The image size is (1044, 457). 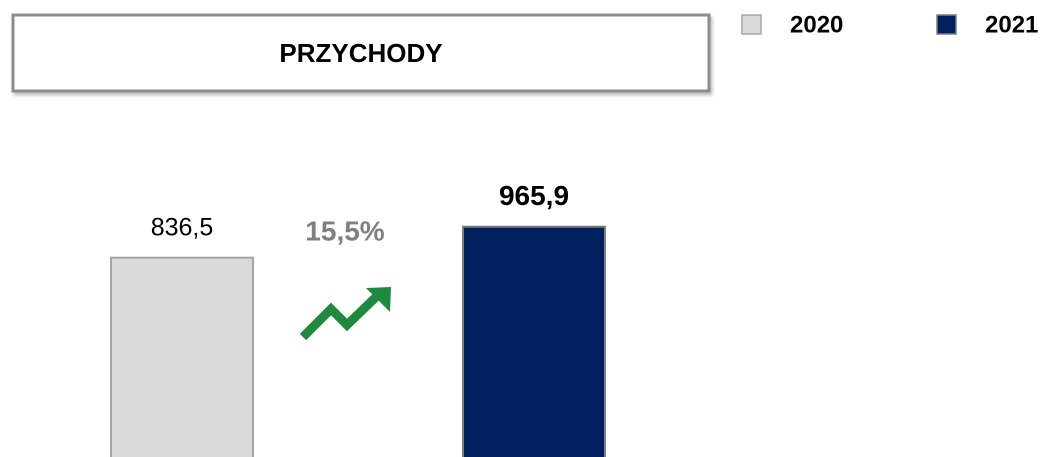 What do you see at coordinates (344, 230) in the screenshot?
I see `growth-annotation: 15,5%` at bounding box center [344, 230].